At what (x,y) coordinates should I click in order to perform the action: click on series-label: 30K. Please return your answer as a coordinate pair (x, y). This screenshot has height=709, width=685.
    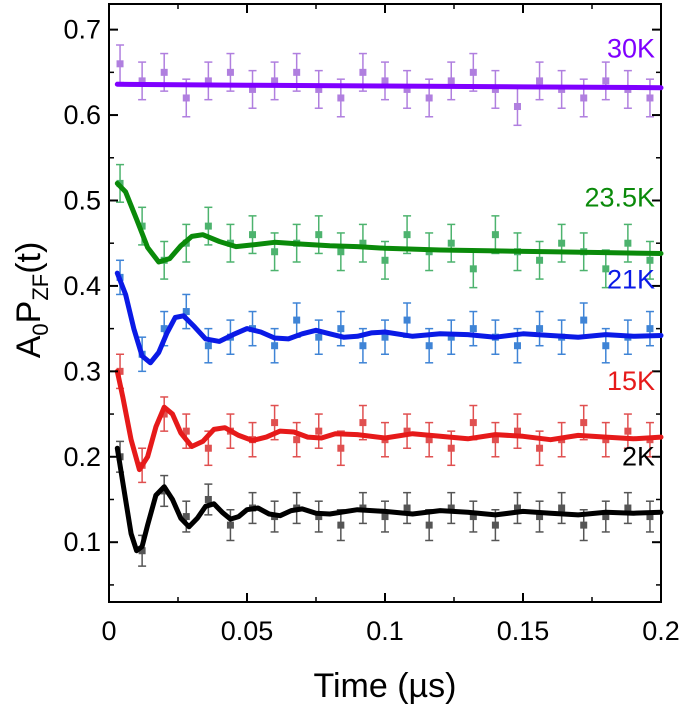
    Looking at the image, I should click on (631, 49).